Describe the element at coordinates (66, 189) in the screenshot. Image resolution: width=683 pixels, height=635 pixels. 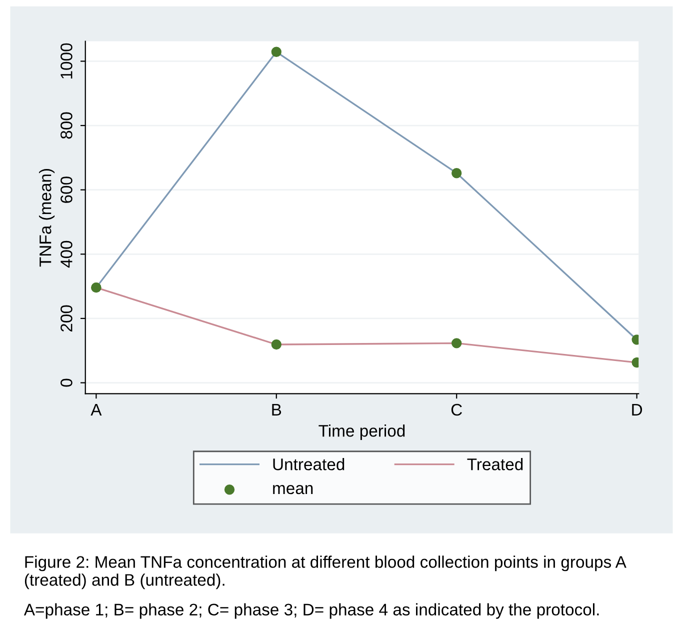
I see `y-tick-label: 600` at that location.